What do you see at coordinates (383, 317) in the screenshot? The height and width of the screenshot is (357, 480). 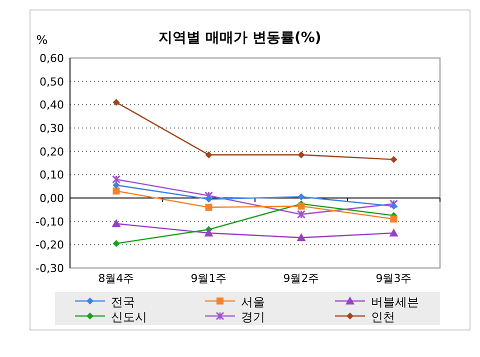 I see `legend-label: 인천` at bounding box center [383, 317].